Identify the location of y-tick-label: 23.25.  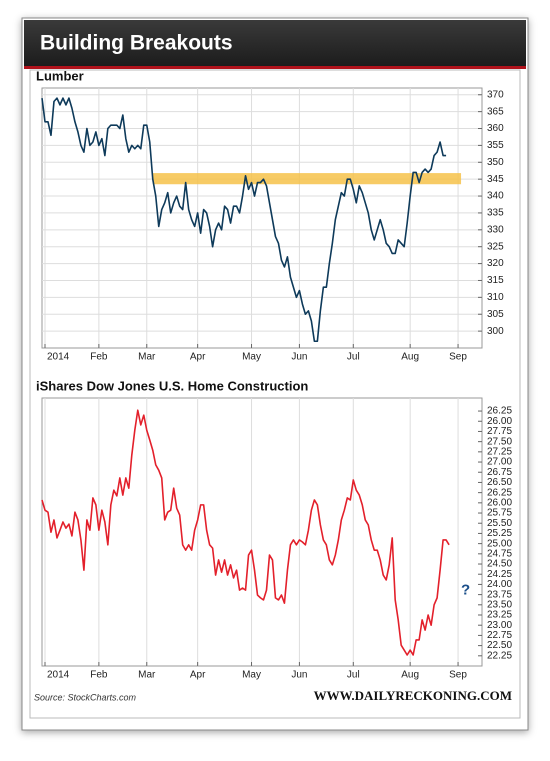
(499, 615).